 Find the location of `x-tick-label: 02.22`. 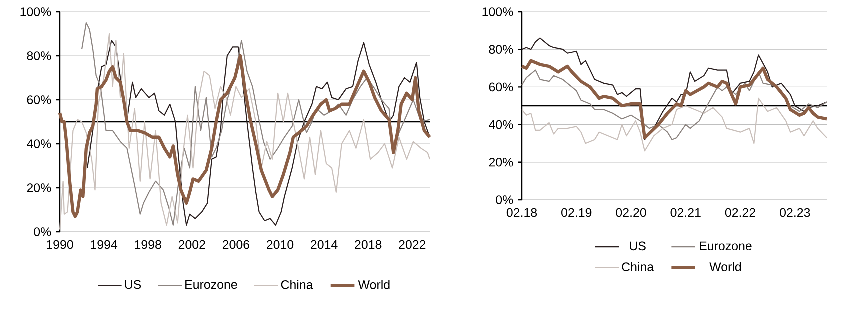

x-tick-label: 02.22 is located at coordinates (740, 213).